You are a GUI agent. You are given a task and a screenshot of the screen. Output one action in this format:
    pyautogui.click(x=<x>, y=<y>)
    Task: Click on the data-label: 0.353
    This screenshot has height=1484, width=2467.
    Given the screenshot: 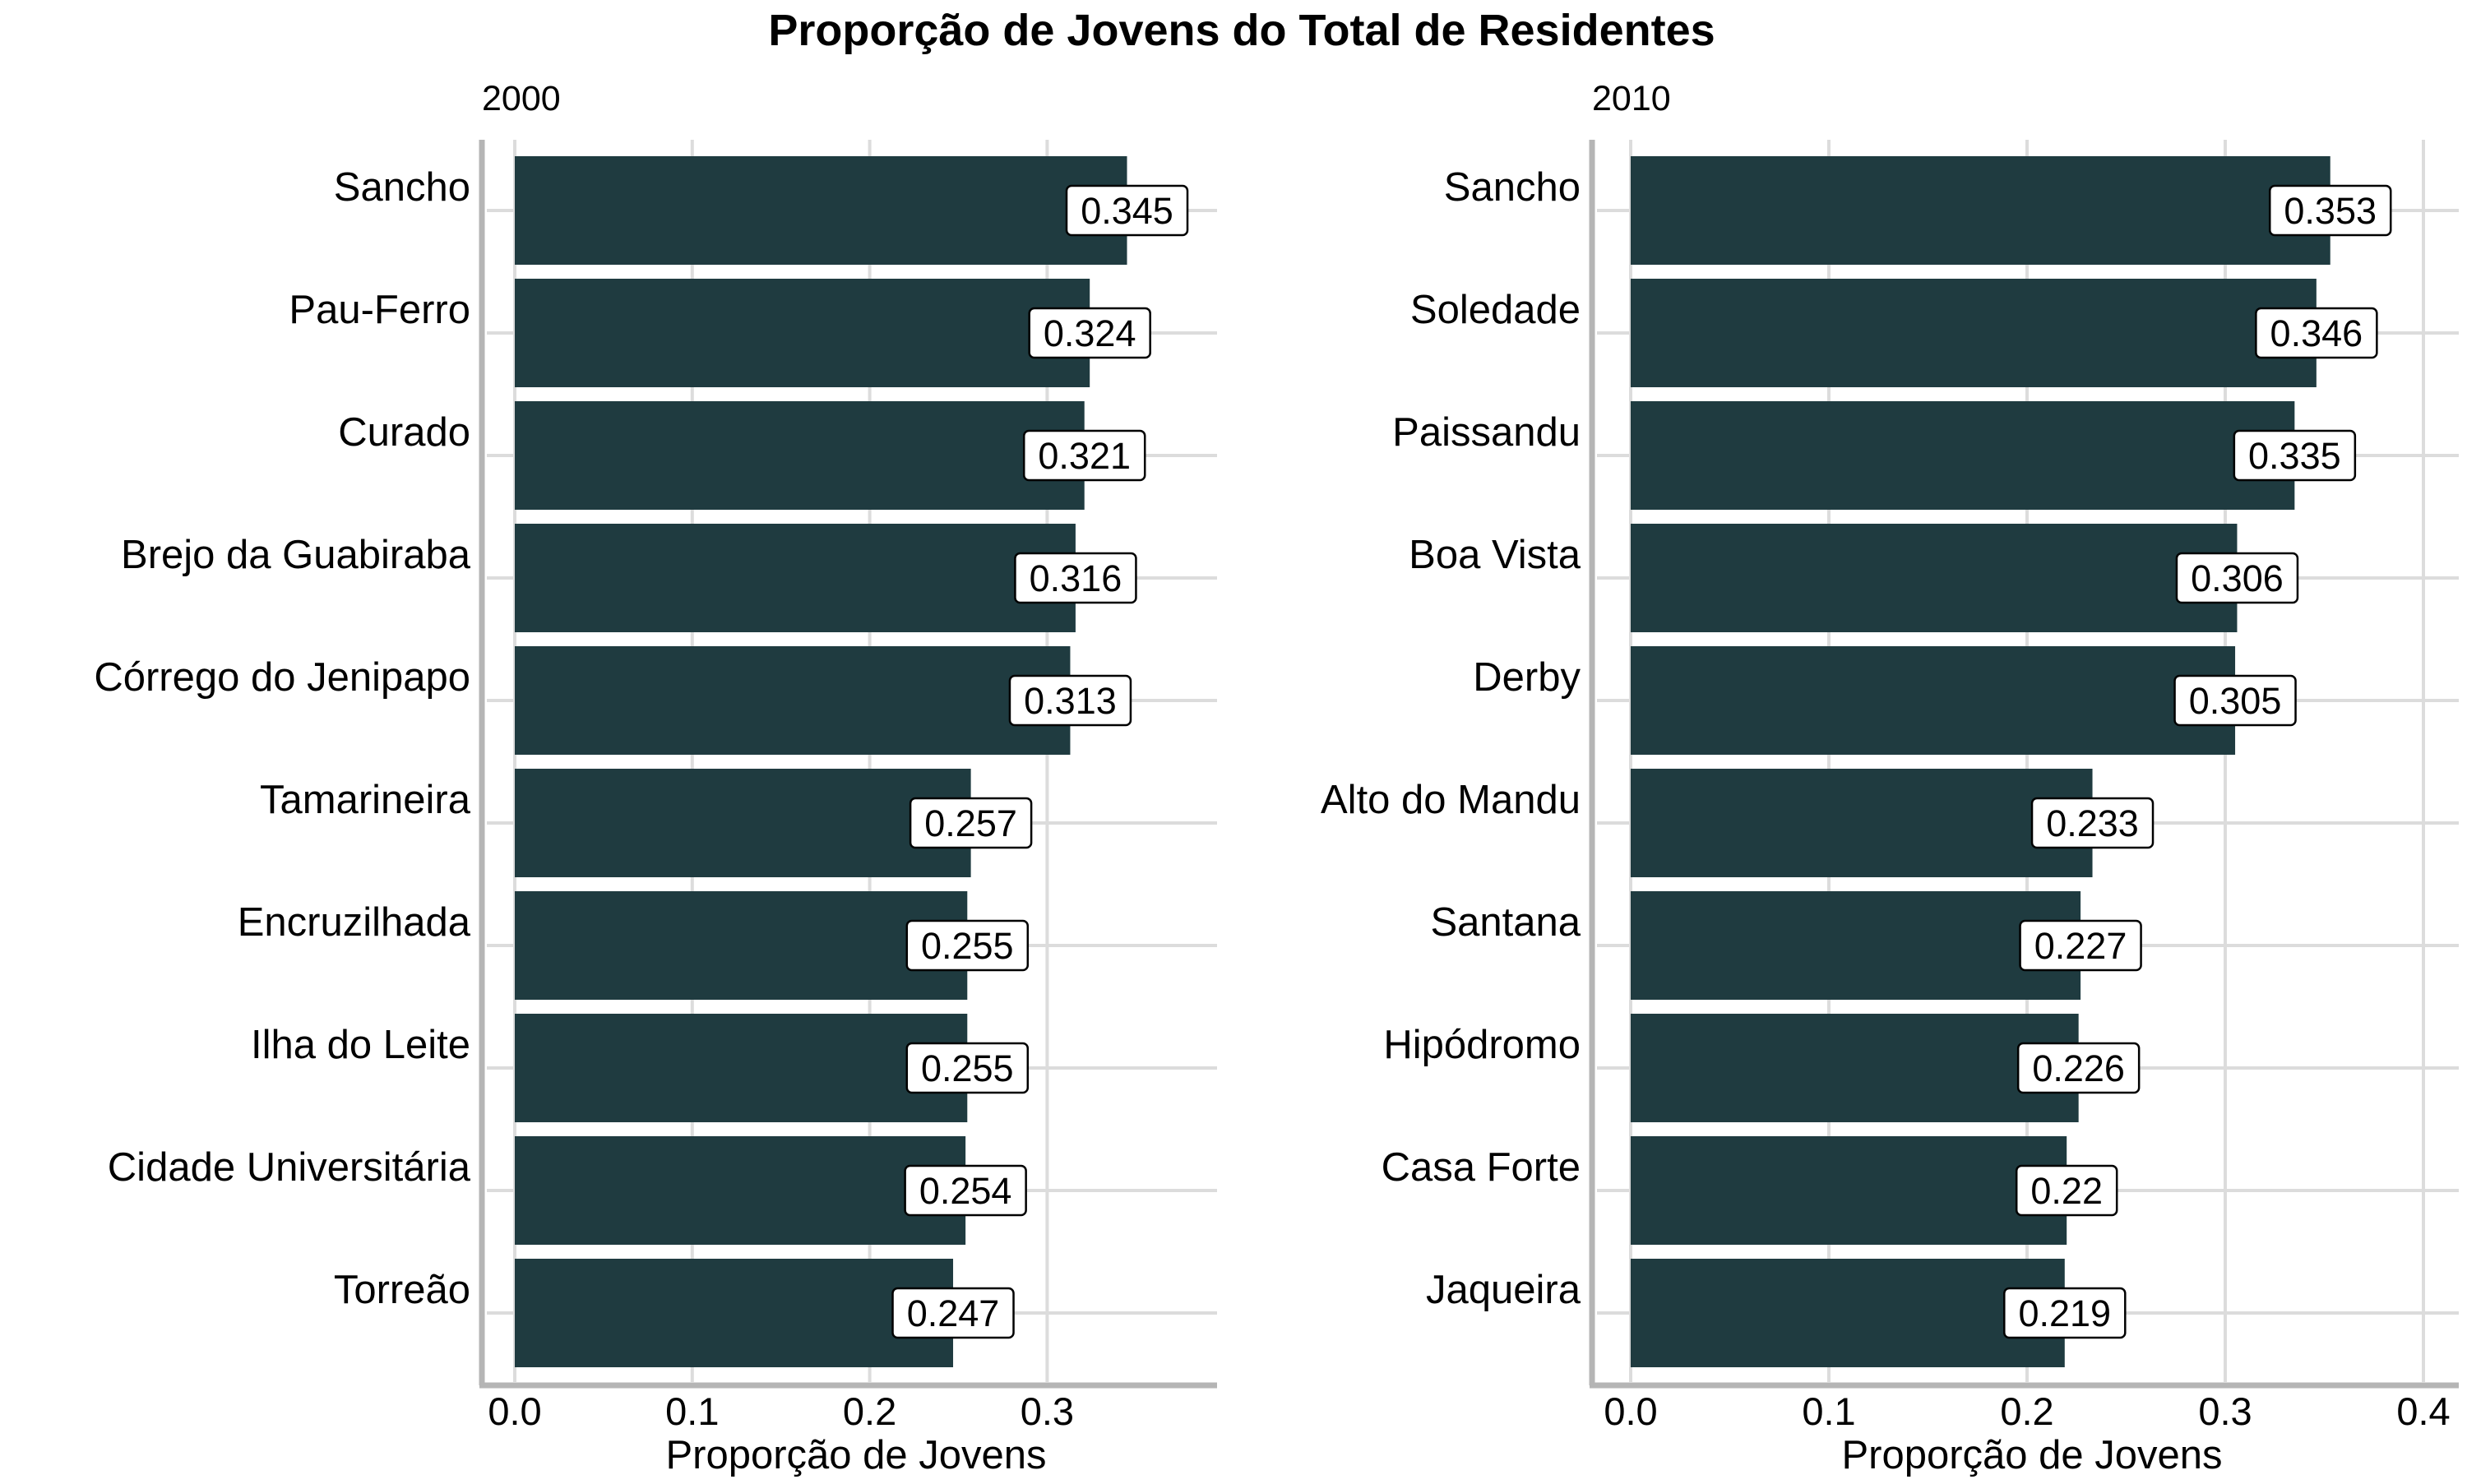 What is the action you would take?
    pyautogui.click(x=2330, y=211)
    